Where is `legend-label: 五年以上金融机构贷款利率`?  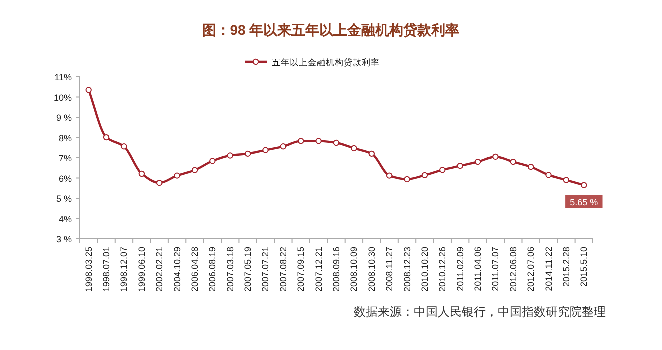
legend-label: 五年以上金融机构贷款利率 is located at coordinates (326, 63).